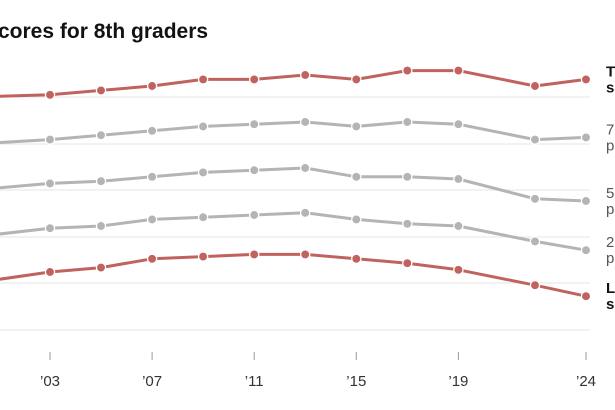 The width and height of the screenshot is (615, 410). I want to click on x-tick-label: ’19, so click(458, 381).